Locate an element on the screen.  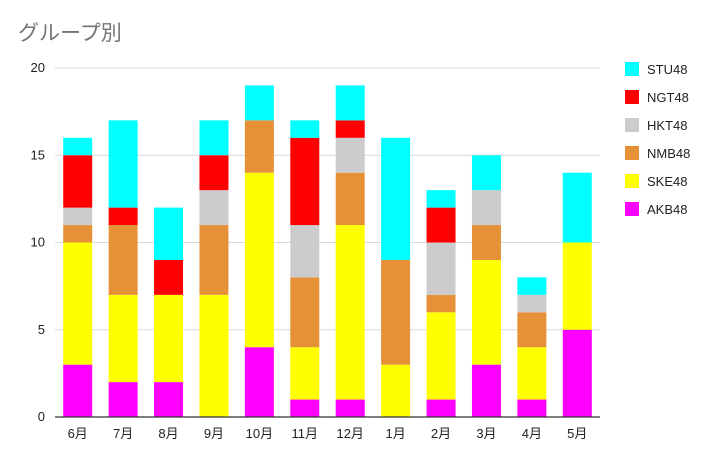
x-tick-label: 2月 is located at coordinates (441, 433).